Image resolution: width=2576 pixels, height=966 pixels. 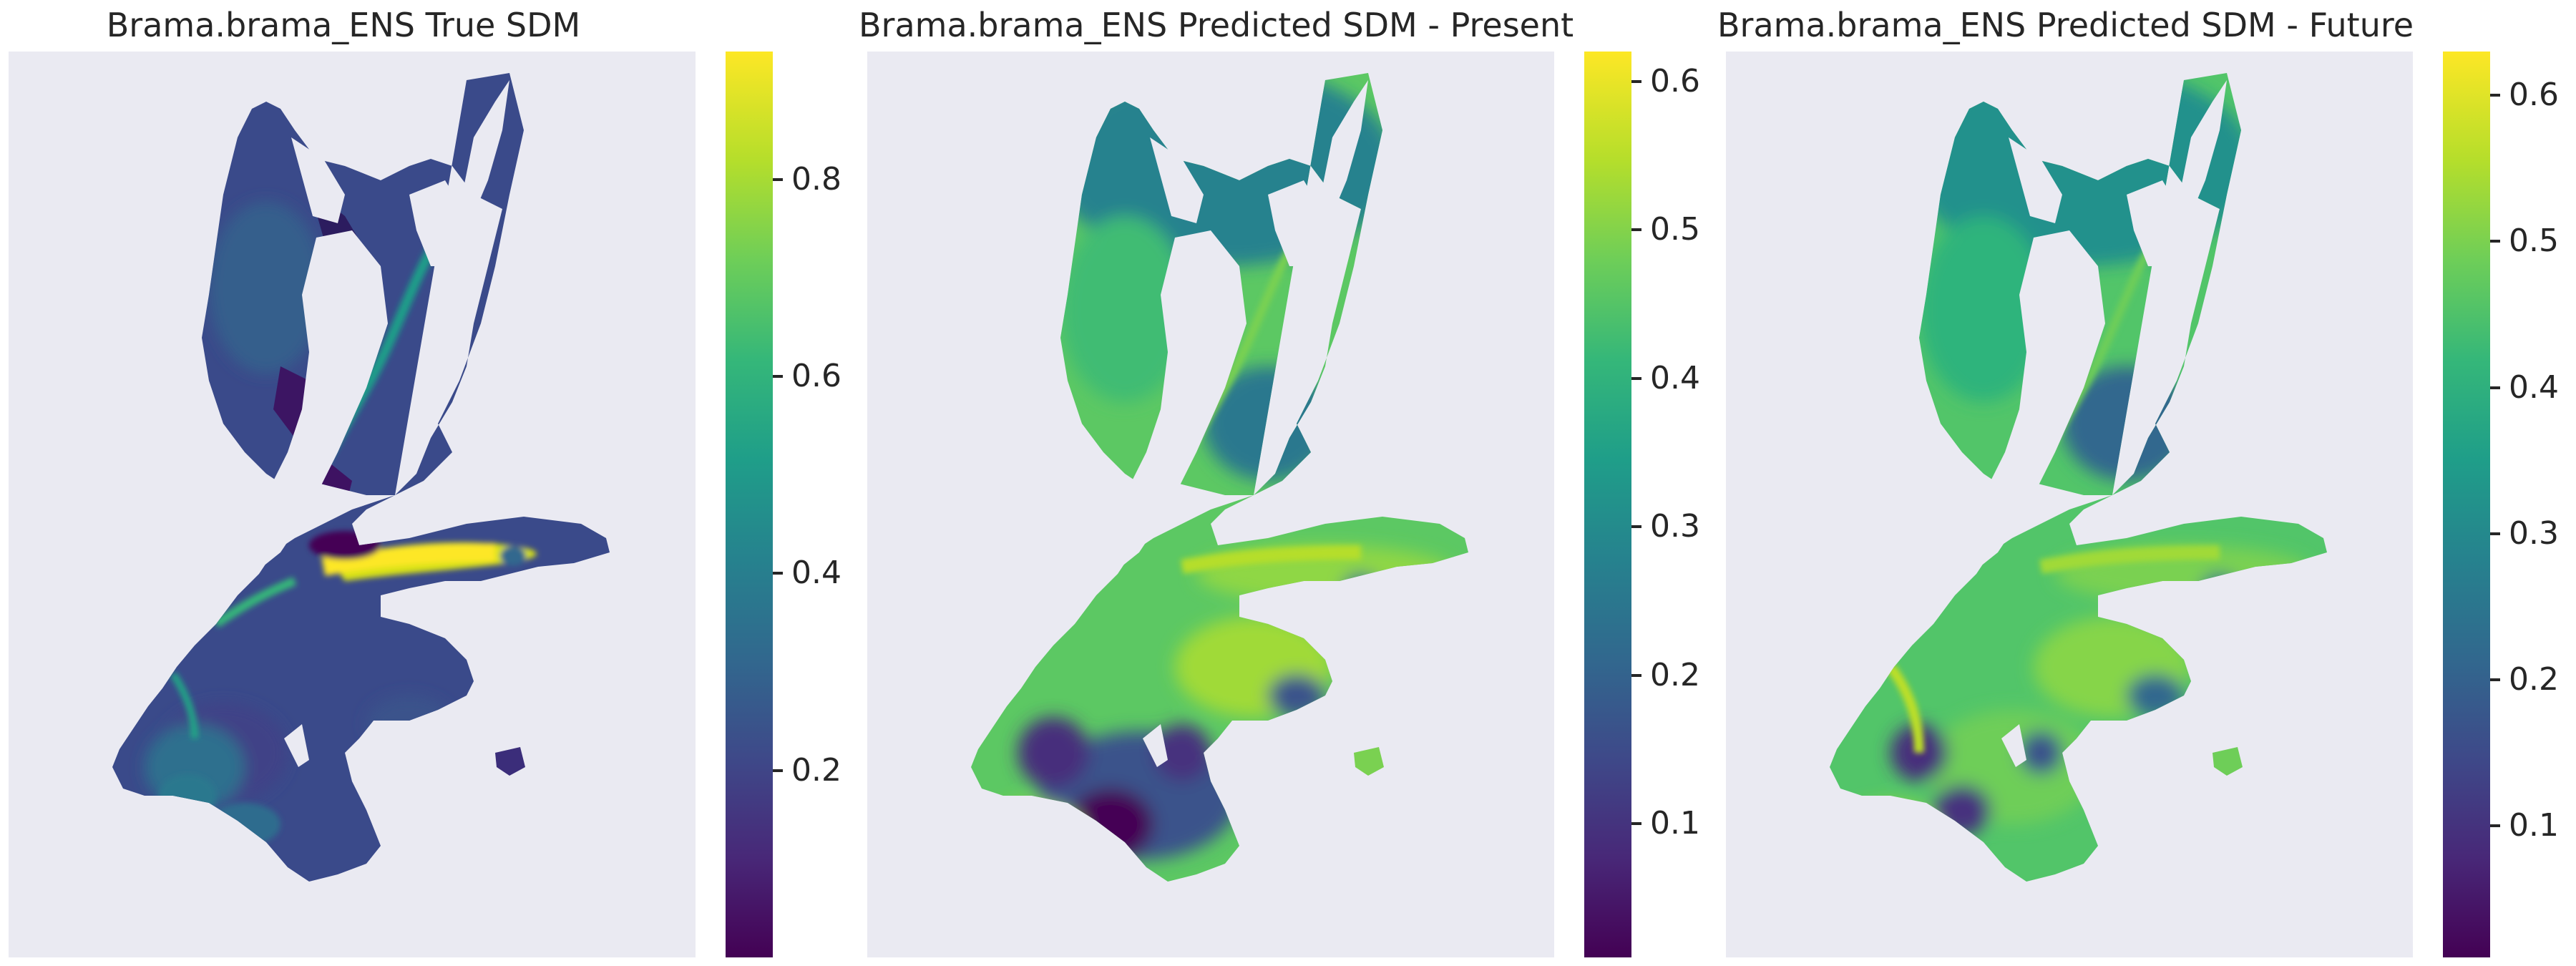 I want to click on colorbar-tick-label: 0.8, so click(x=816, y=179).